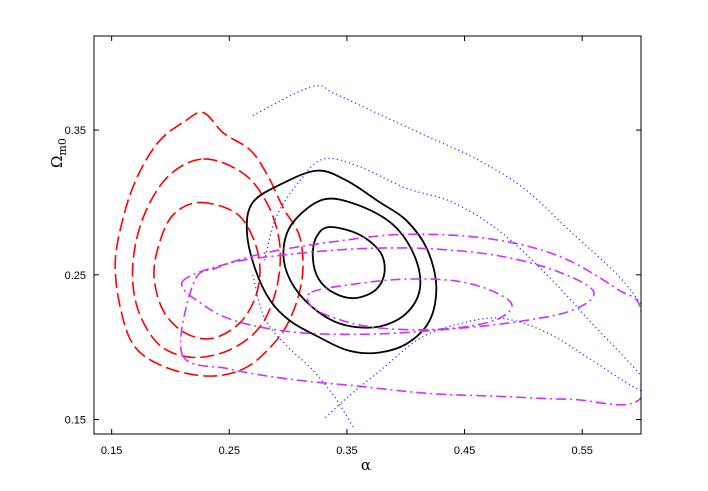 The image size is (708, 491). I want to click on y-axis-label-main: Ω, so click(57, 162).